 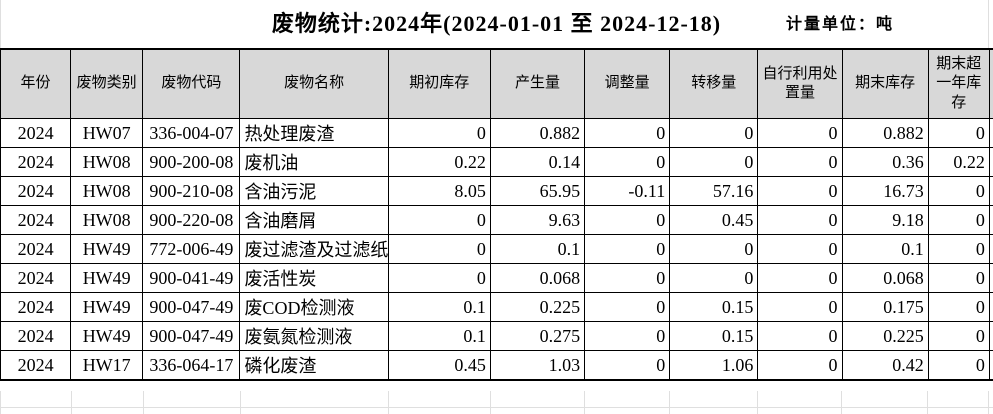 What do you see at coordinates (314, 191) in the screenshot?
I see `cell: 含油污泥` at bounding box center [314, 191].